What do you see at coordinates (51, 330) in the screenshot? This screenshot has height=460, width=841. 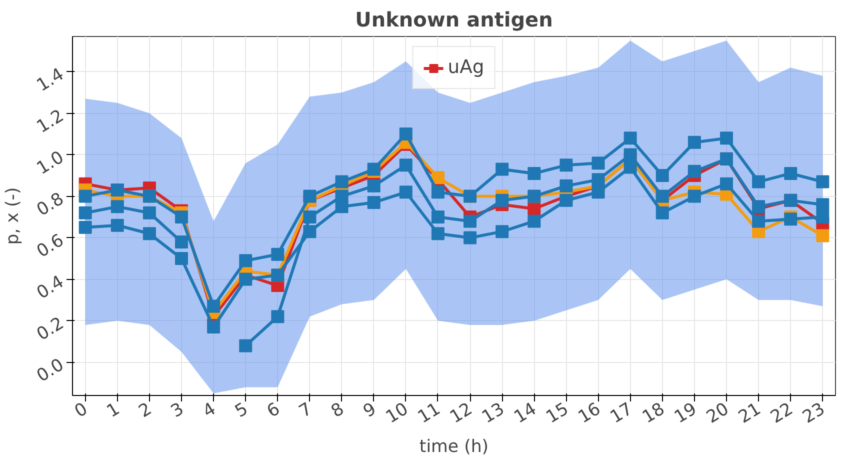 I see `y-tick-label: 0.2` at bounding box center [51, 330].